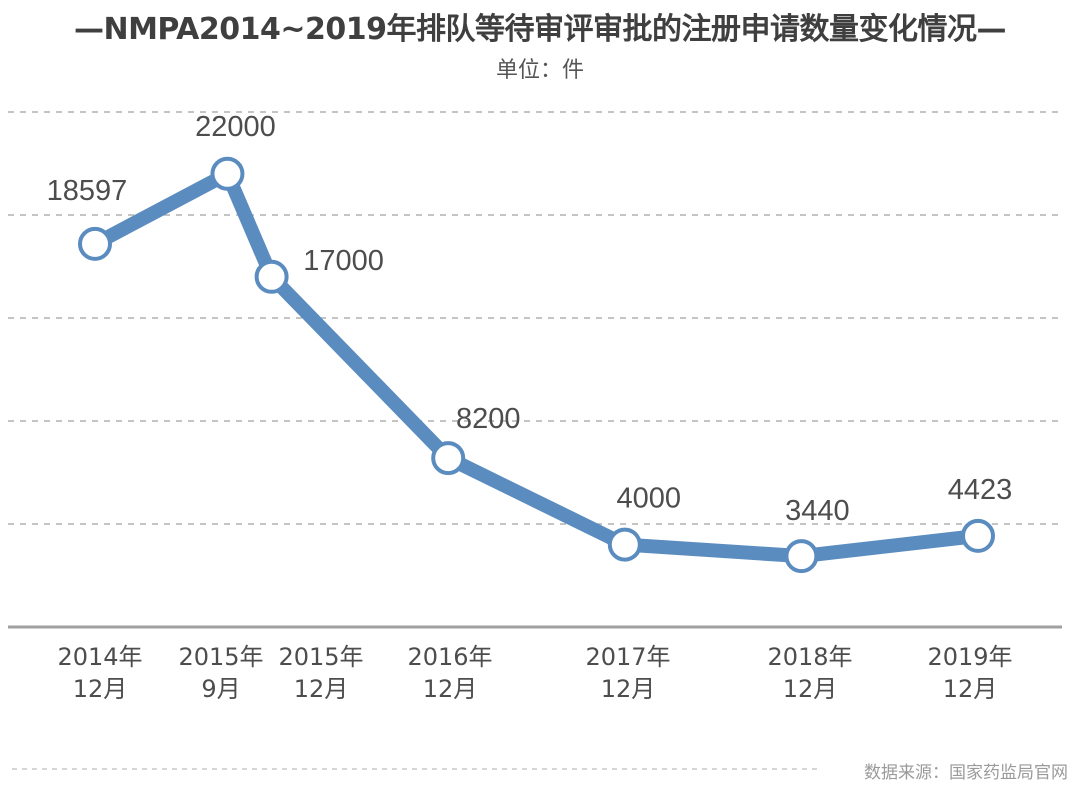  Describe the element at coordinates (488, 419) in the screenshot. I see `data-label: 8200` at that location.